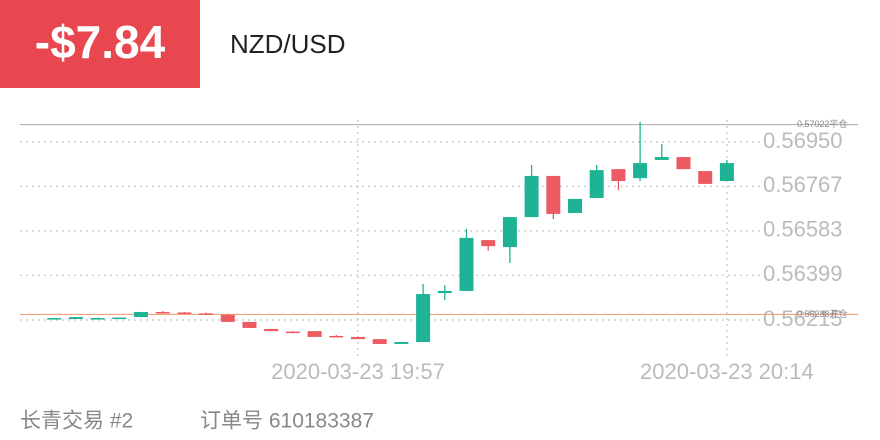  I want to click on pnl-badge, so click(100, 44).